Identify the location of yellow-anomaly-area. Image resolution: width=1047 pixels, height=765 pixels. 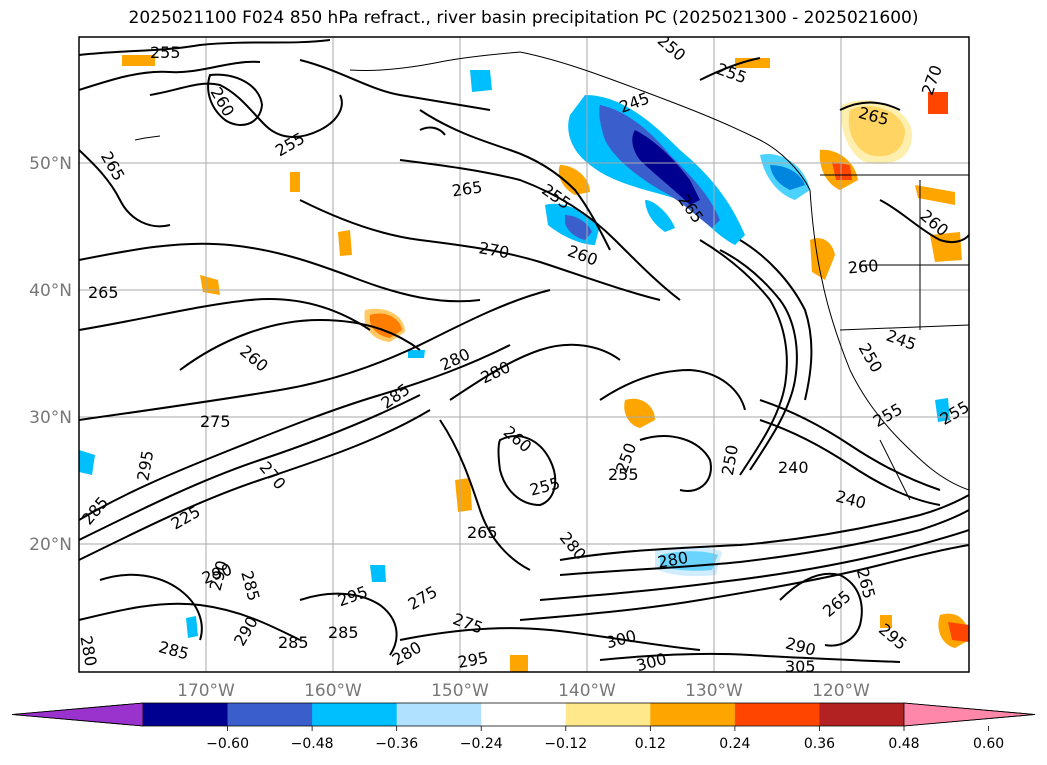
(876, 132).